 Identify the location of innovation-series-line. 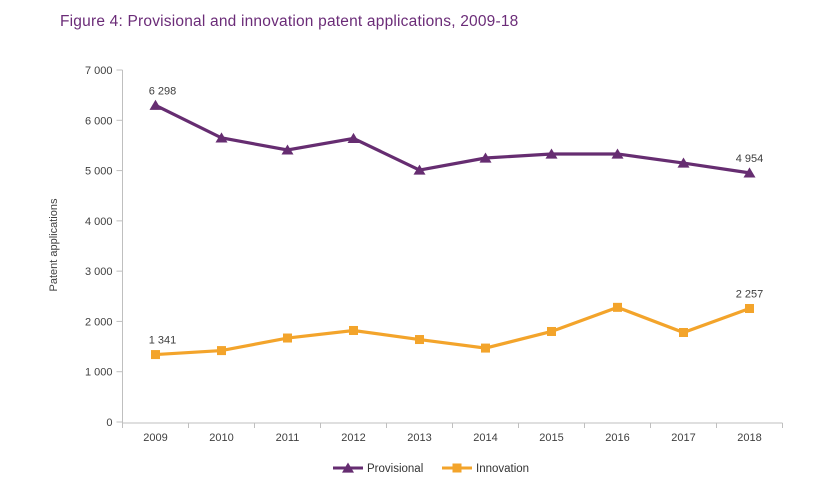
(453, 331).